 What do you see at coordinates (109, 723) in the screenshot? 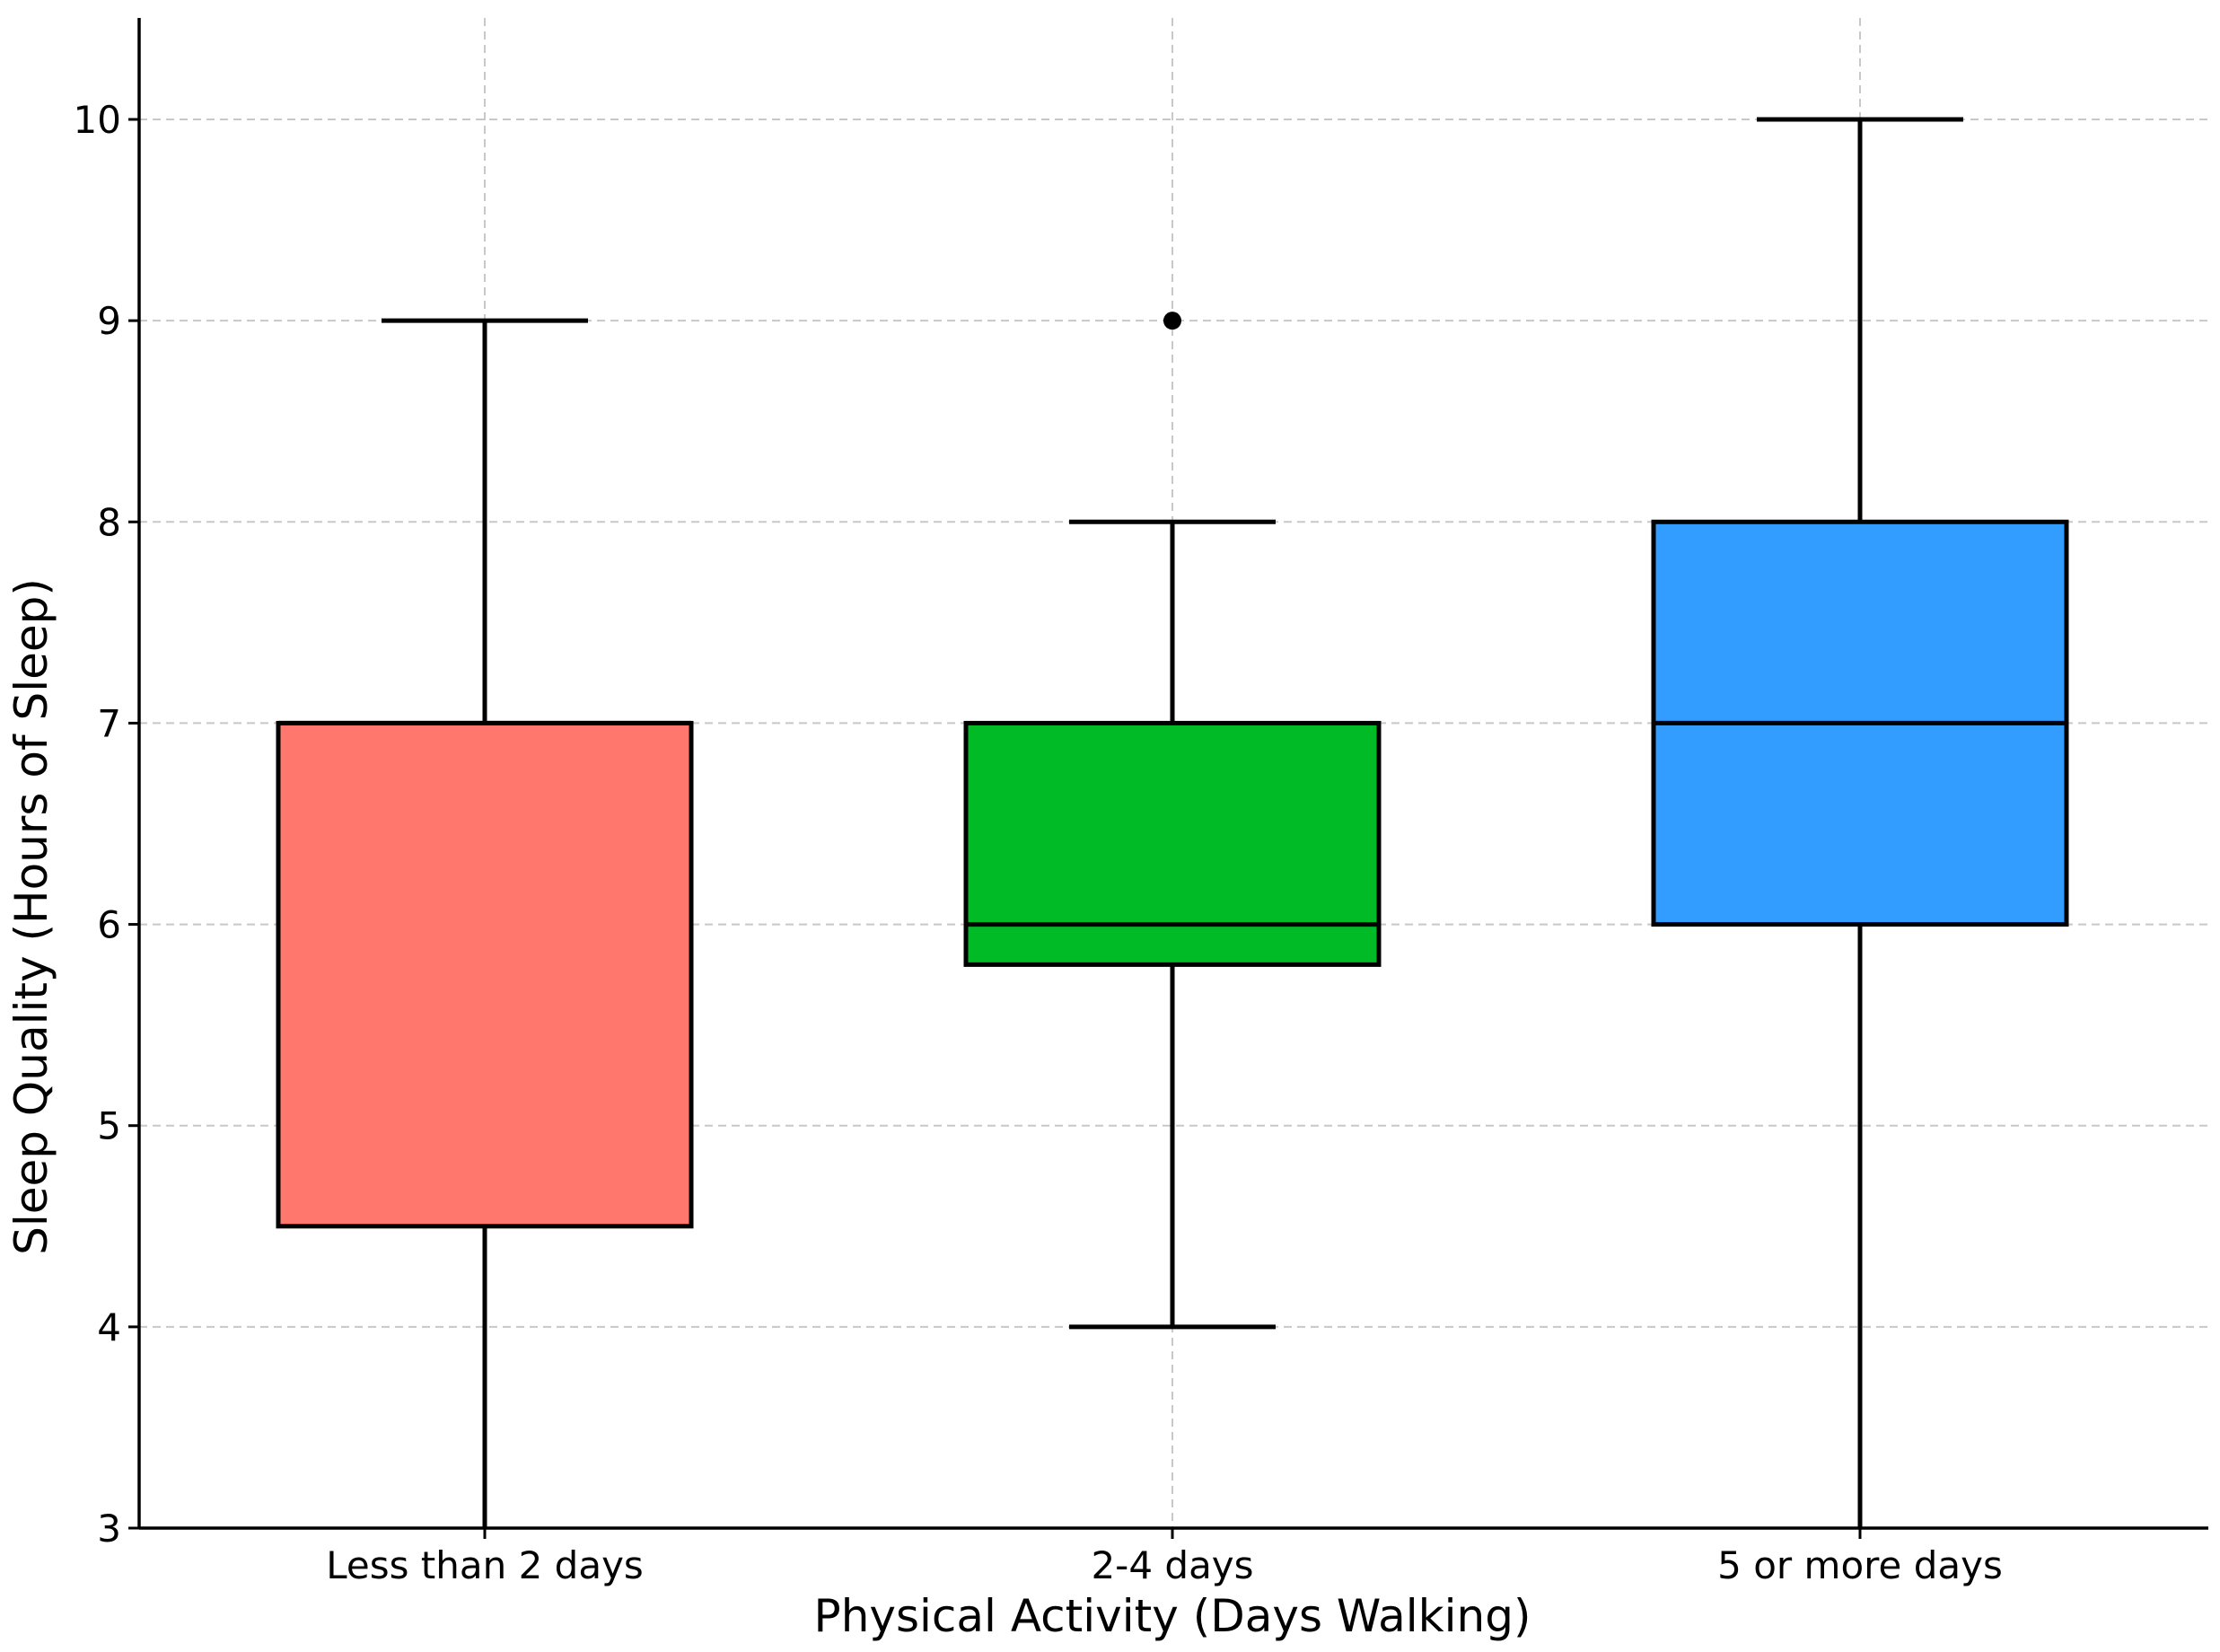
I see `y-tick-label: 7` at bounding box center [109, 723].